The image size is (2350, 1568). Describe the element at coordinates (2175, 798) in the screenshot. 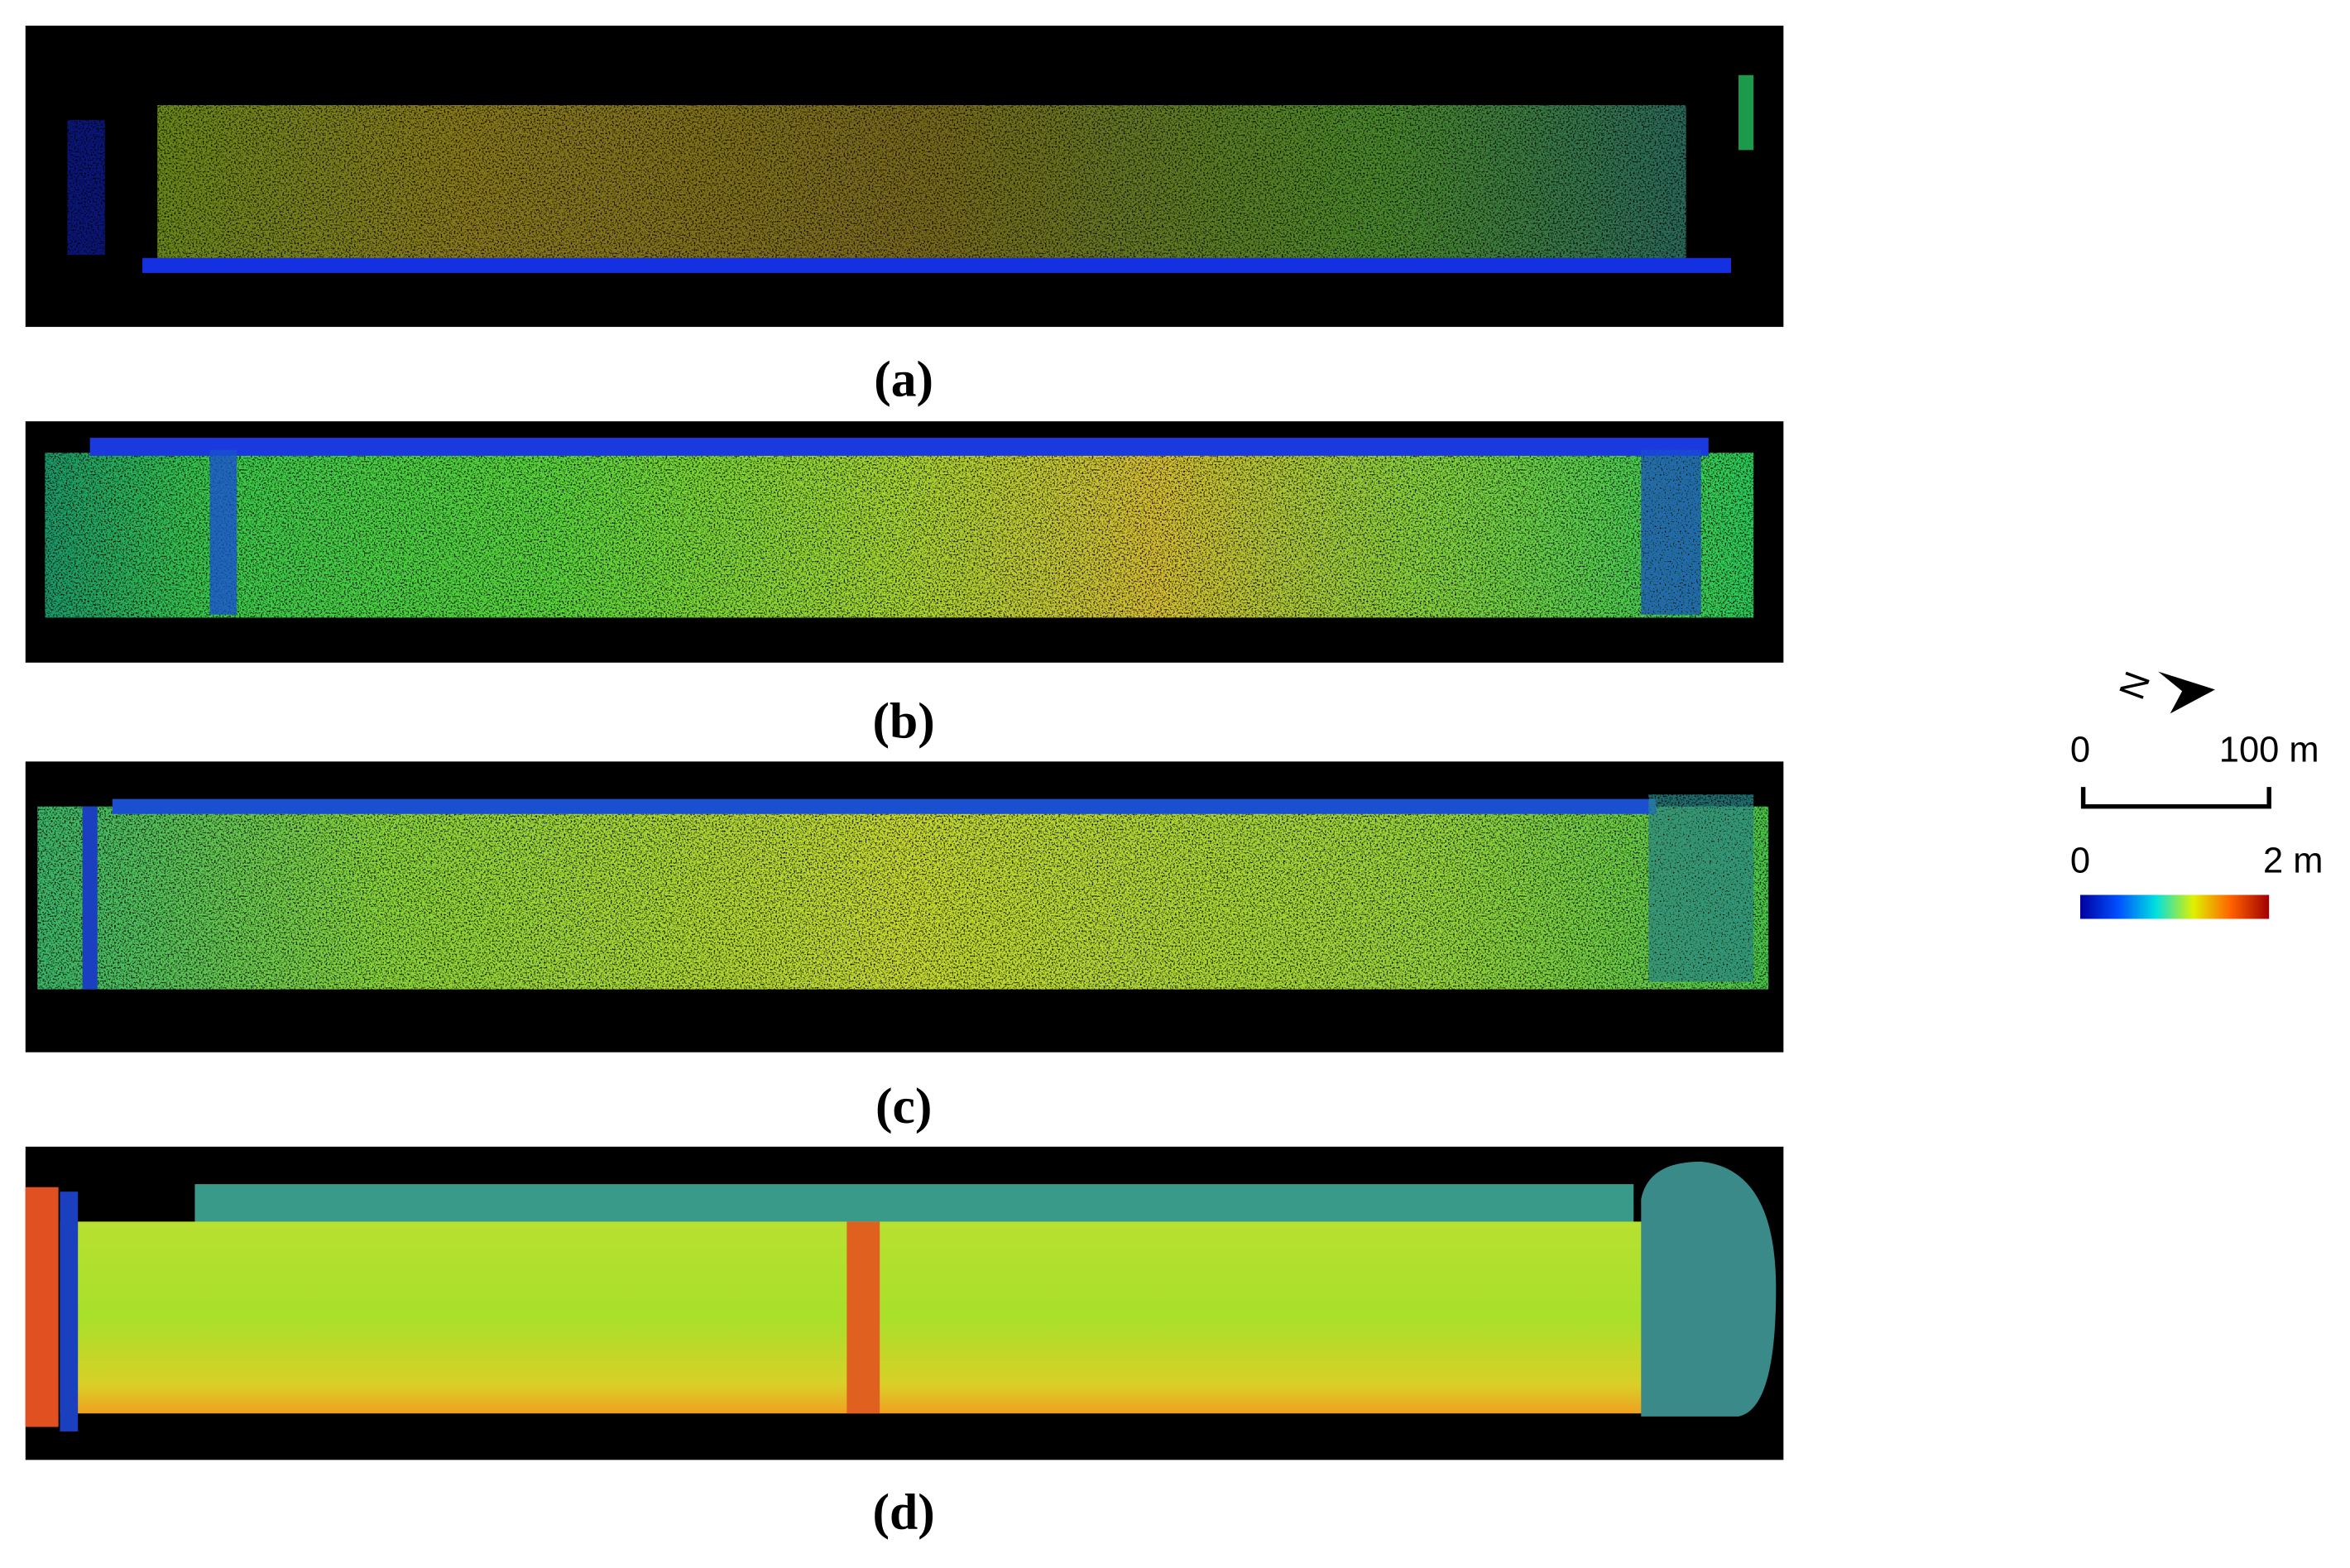

I see `scale-bar` at that location.